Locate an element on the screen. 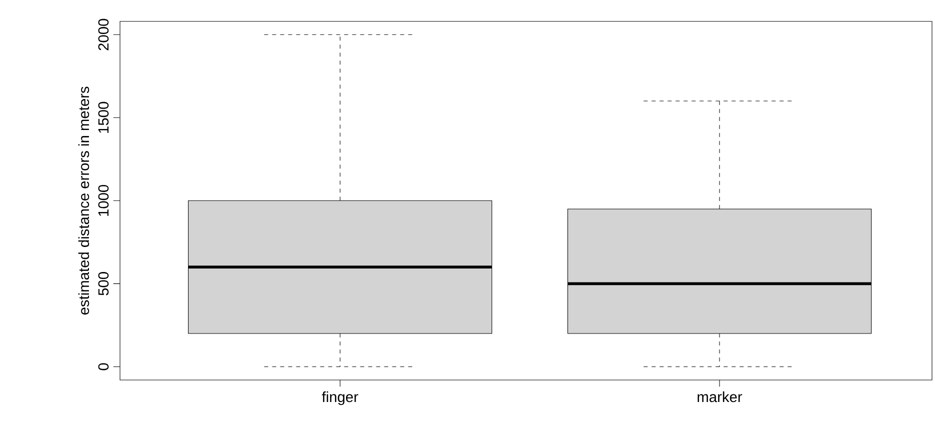 This screenshot has height=433, width=935. y-tick-label: 500 is located at coordinates (103, 284).